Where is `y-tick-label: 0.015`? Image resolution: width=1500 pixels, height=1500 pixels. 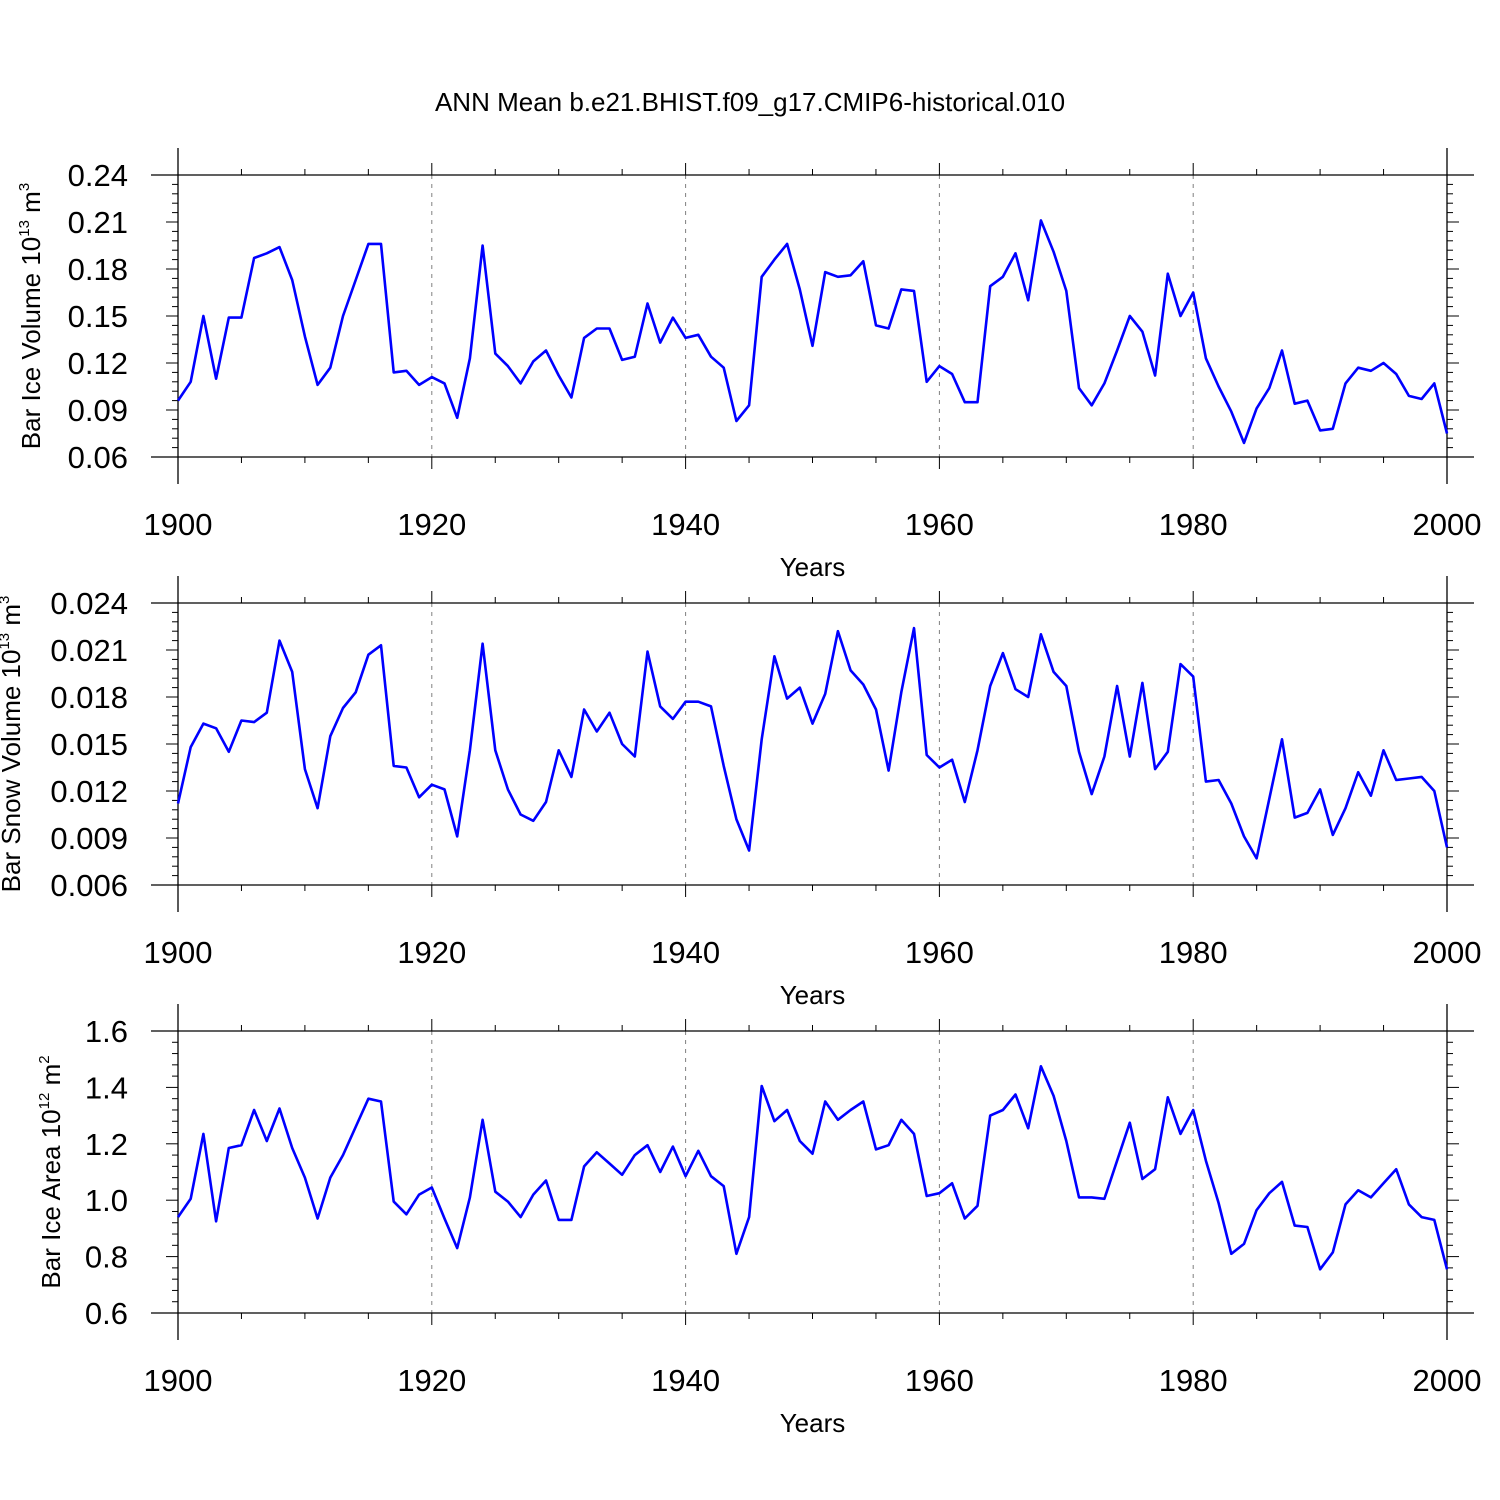
y-tick-label: 0.015 is located at coordinates (89, 744).